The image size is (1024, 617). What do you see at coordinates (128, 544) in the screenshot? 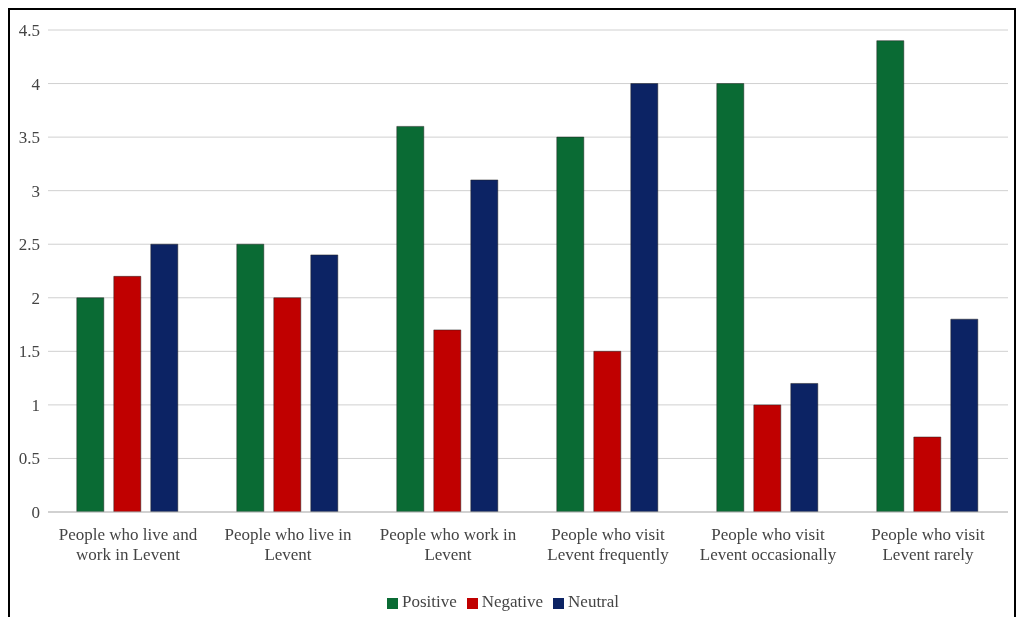
I see `x-tick-label: People who live and work in Levent` at bounding box center [128, 544].